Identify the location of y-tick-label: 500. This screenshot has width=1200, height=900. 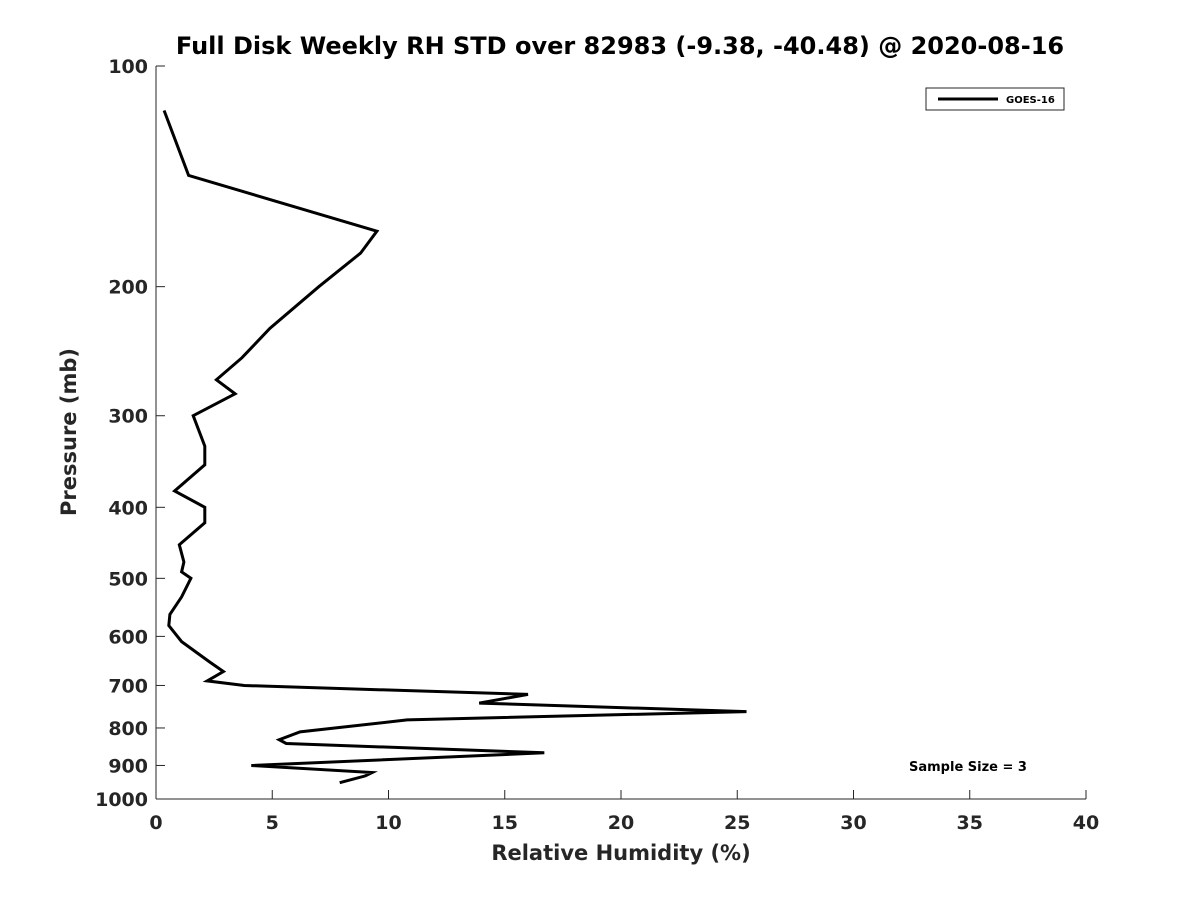
(128, 579).